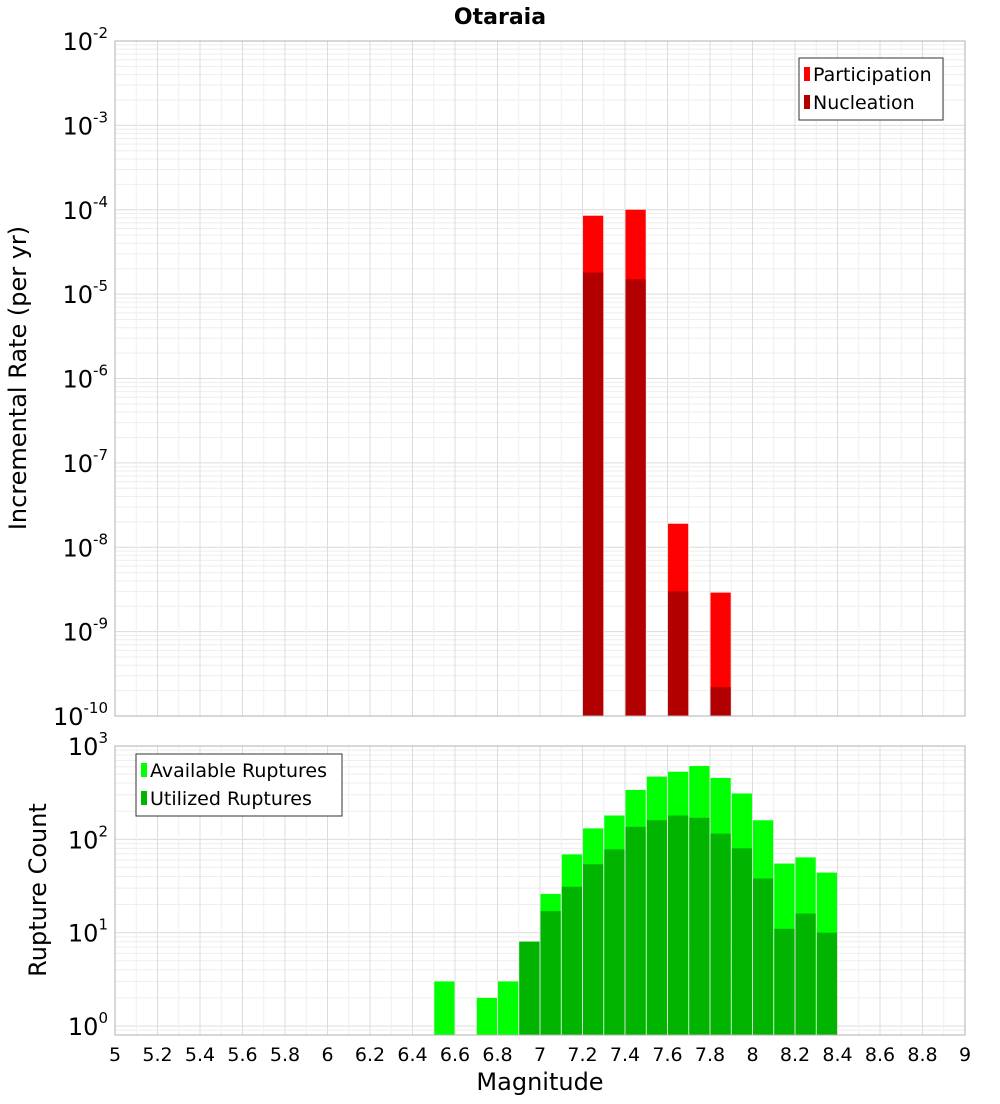  I want to click on x-tick-label: 6, so click(327, 1055).